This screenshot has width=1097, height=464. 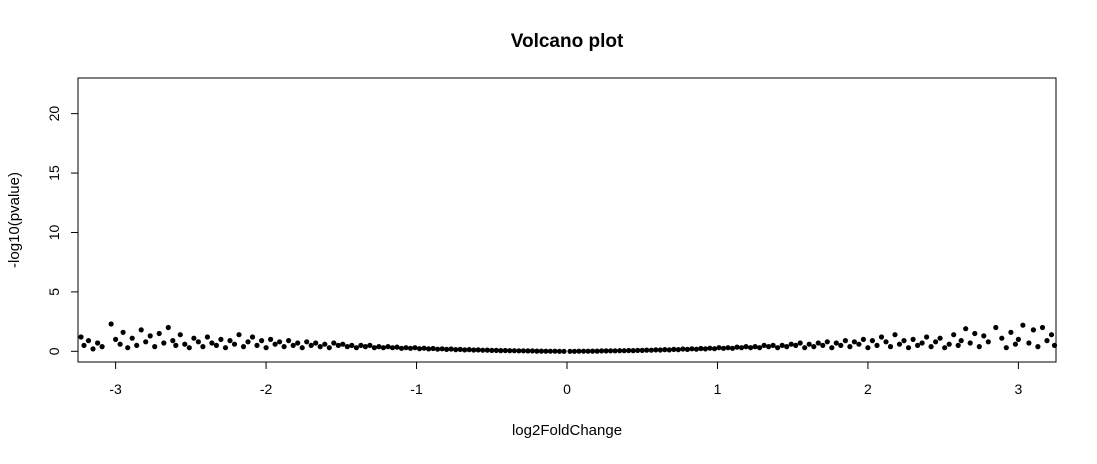 What do you see at coordinates (565, 379) in the screenshot?
I see `x-axis: -3 -2 -1 0 1 2 3` at bounding box center [565, 379].